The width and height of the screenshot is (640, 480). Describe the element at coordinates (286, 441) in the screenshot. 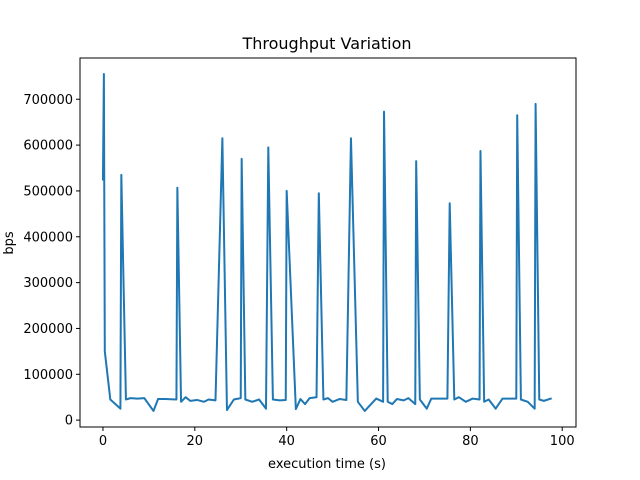

I see `x-tick-label: 40` at that location.